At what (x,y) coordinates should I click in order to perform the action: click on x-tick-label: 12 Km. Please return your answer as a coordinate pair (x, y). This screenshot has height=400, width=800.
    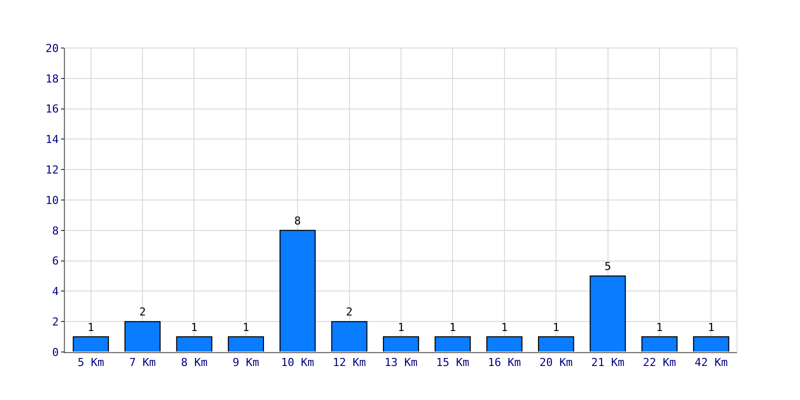
    Looking at the image, I should click on (349, 363).